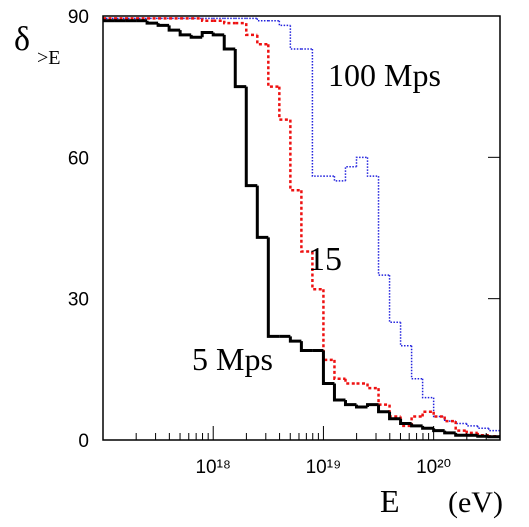 The height and width of the screenshot is (527, 529). What do you see at coordinates (49, 58) in the screenshot?
I see `y-label-sub: >E` at bounding box center [49, 58].